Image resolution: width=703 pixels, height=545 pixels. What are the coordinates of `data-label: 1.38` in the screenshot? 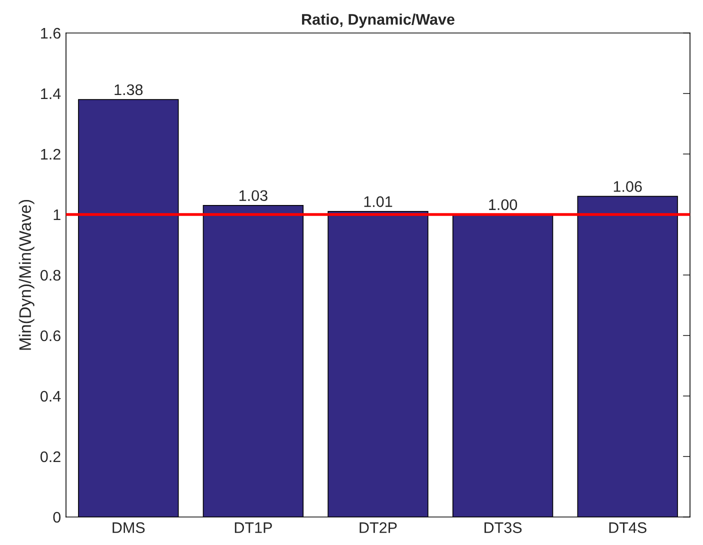 It's located at (128, 90).